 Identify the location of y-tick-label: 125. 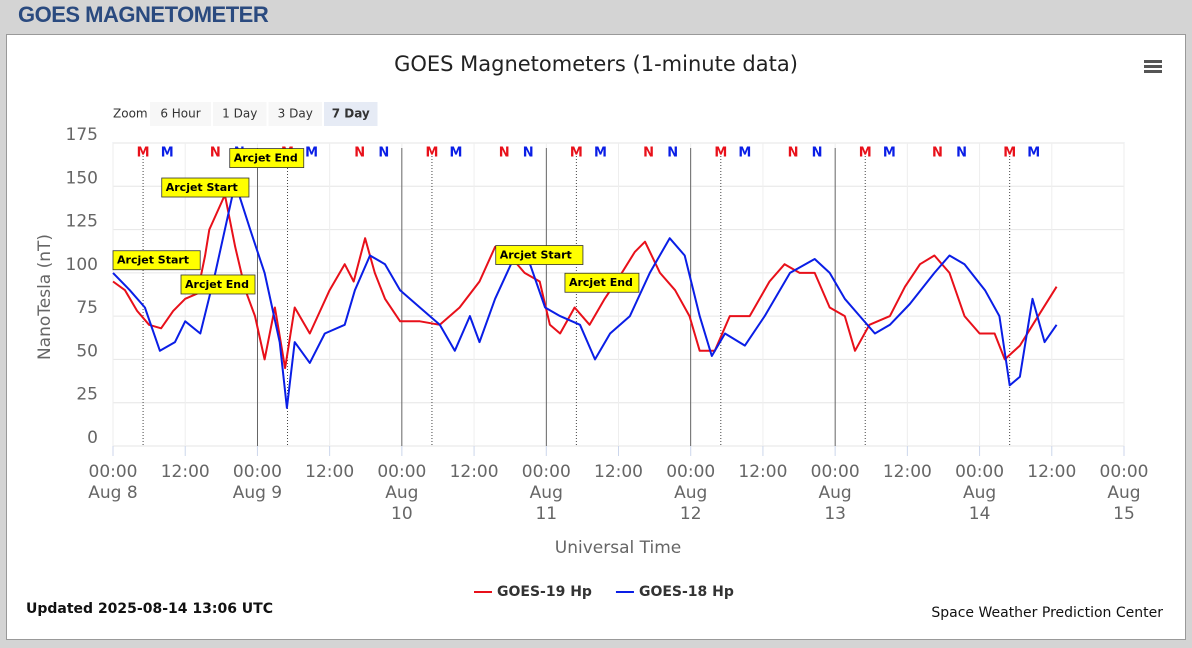
(82, 222).